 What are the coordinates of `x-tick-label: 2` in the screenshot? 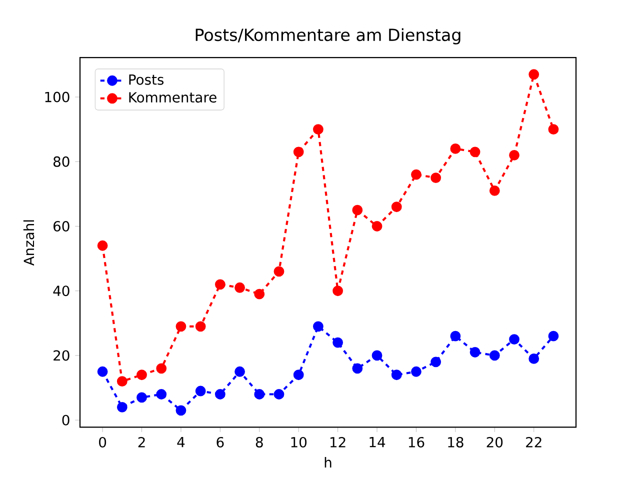 It's located at (141, 442).